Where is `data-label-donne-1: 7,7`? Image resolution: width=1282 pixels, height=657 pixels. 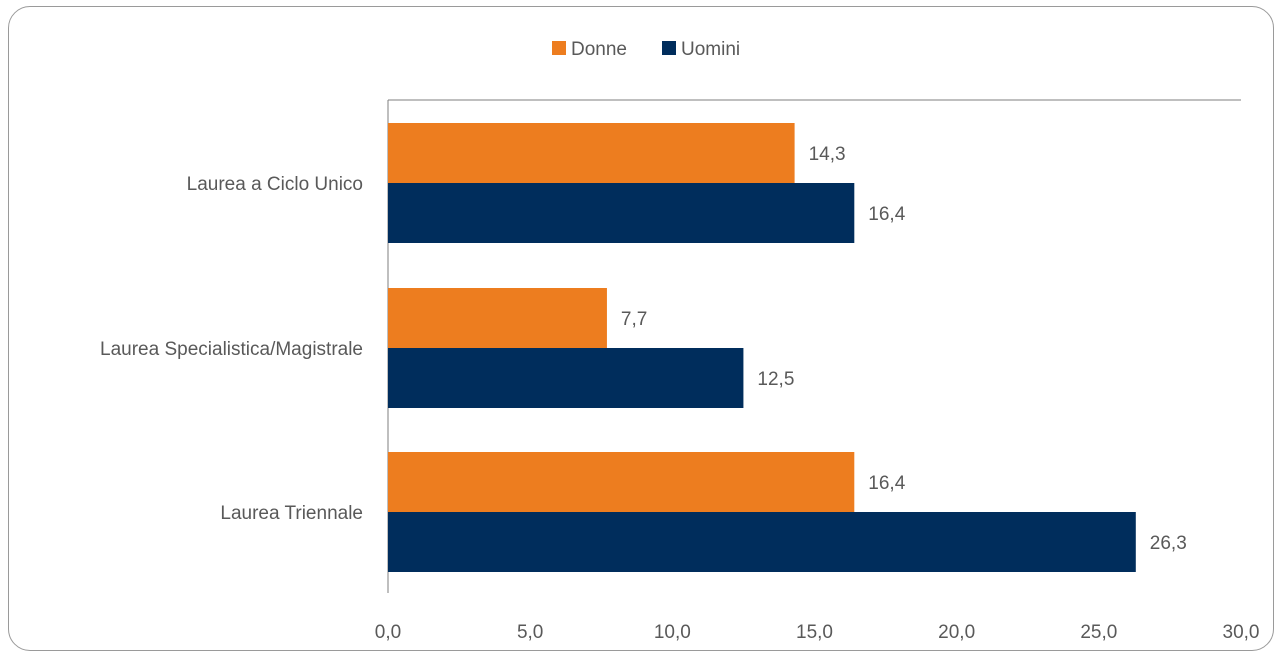
data-label-donne-1: 7,7 is located at coordinates (634, 319).